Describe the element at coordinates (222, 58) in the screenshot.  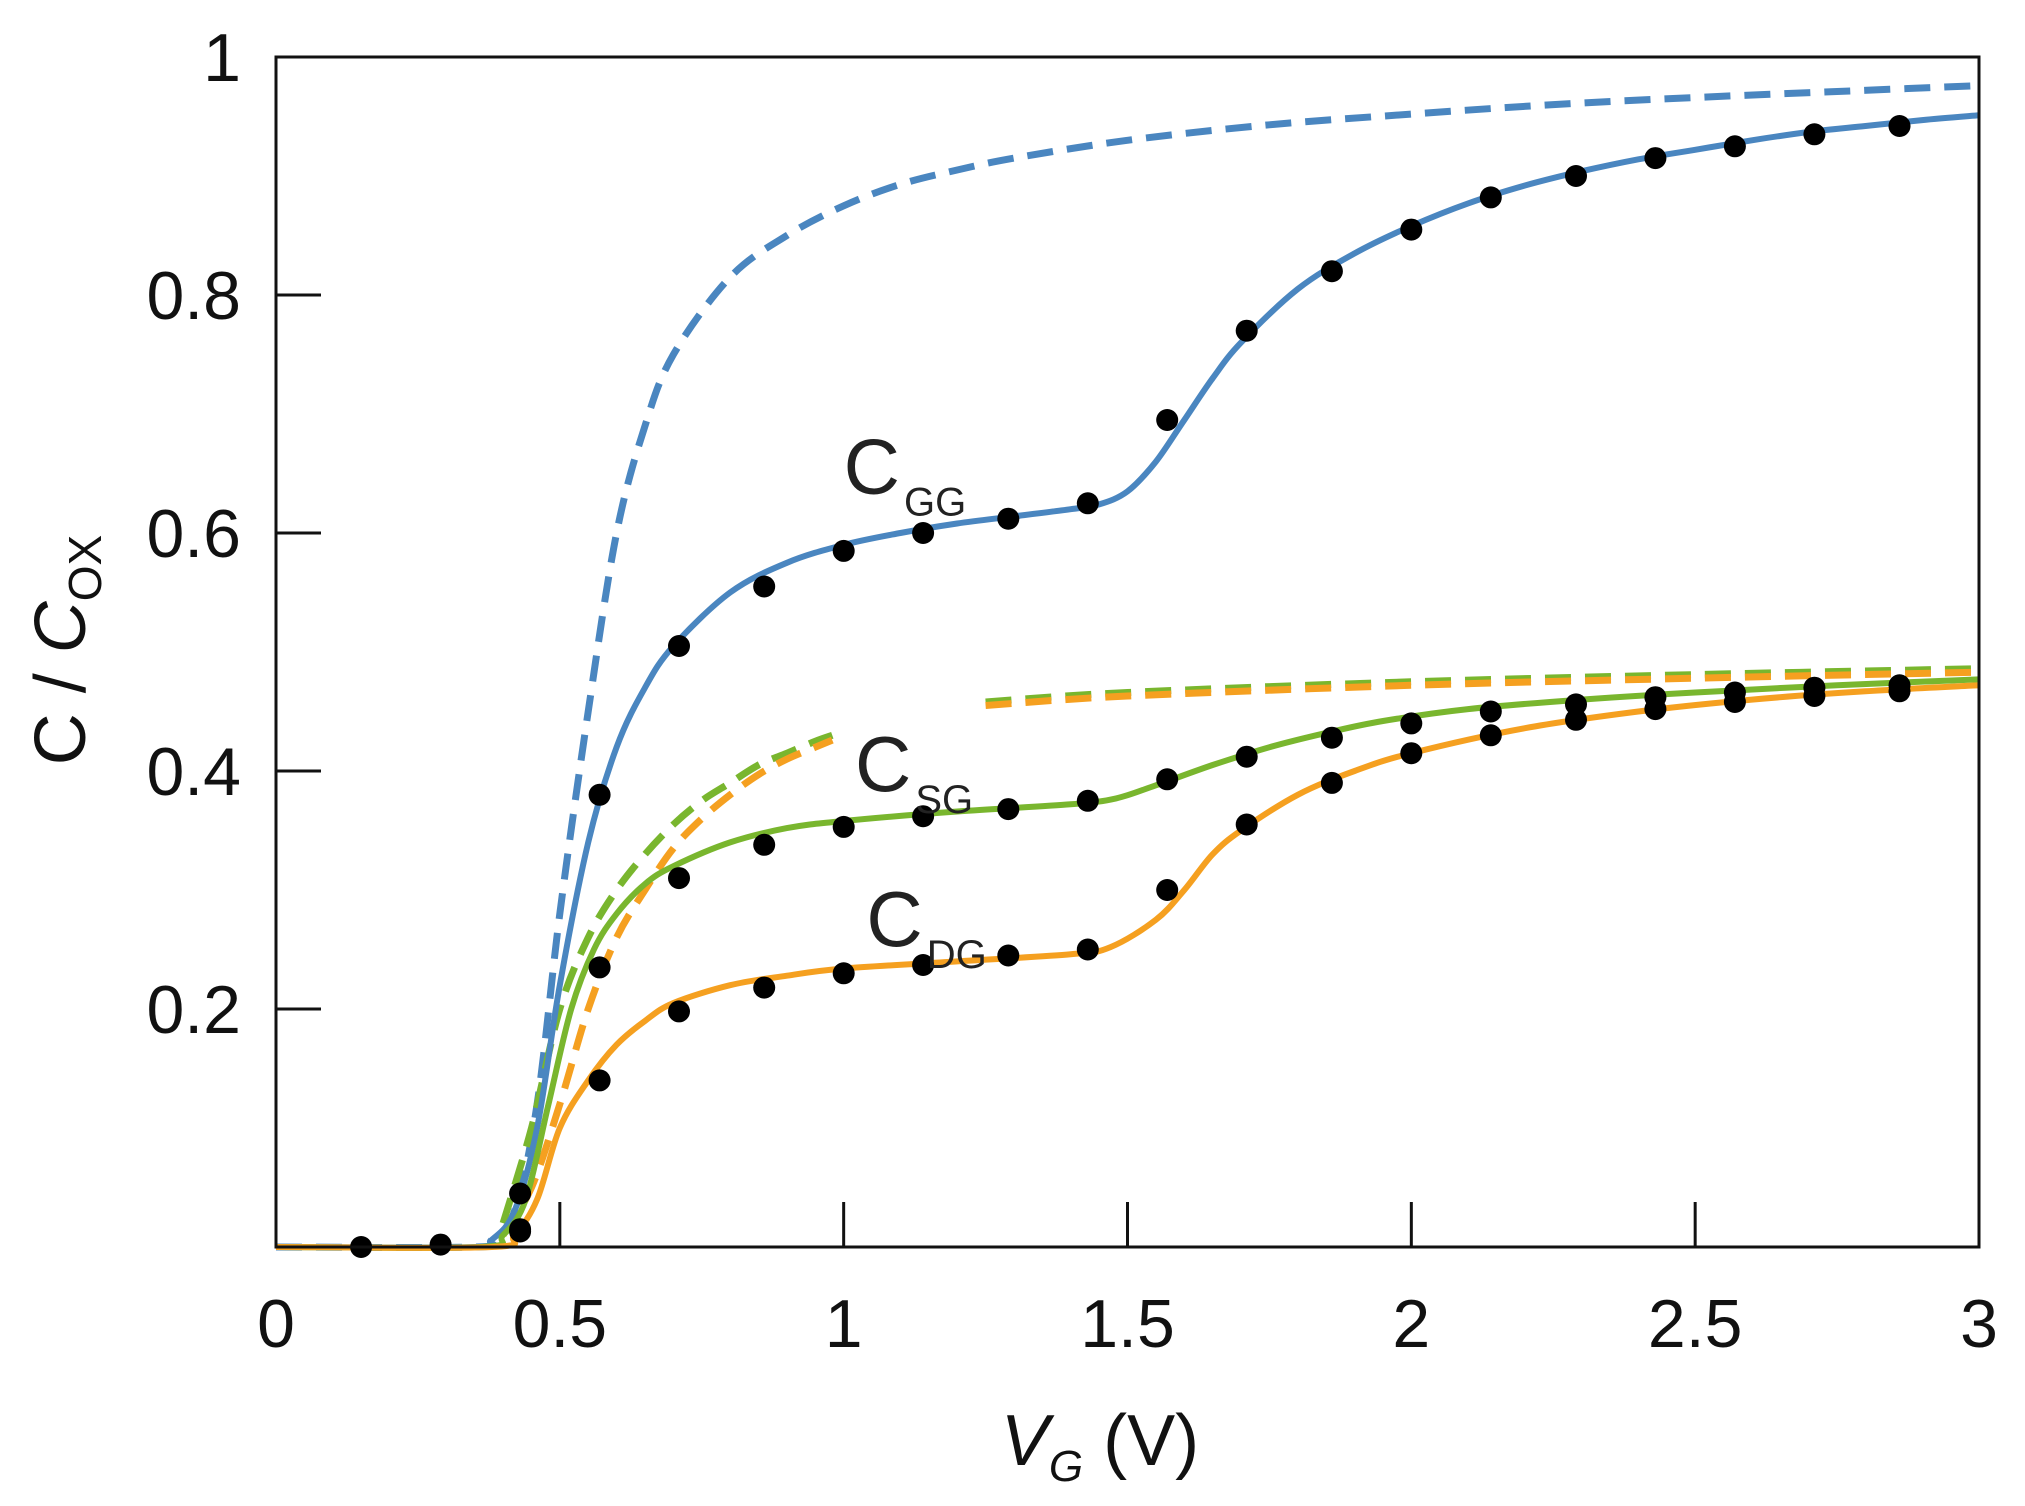
I see `y-tick-label-4: 1` at that location.